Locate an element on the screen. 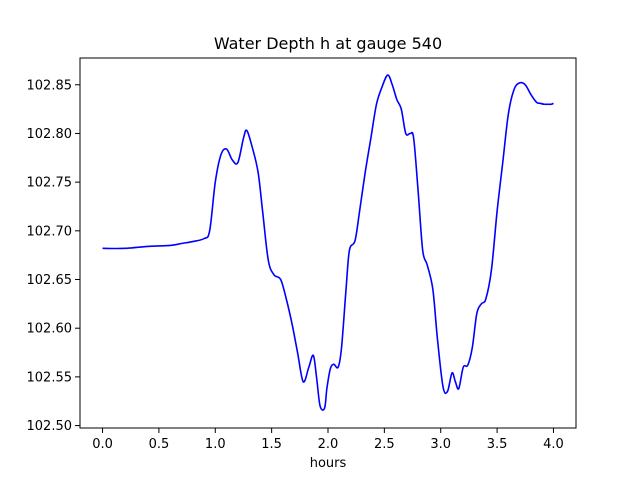 The image size is (640, 480). y-tick-label: 102.85 is located at coordinates (50, 85).